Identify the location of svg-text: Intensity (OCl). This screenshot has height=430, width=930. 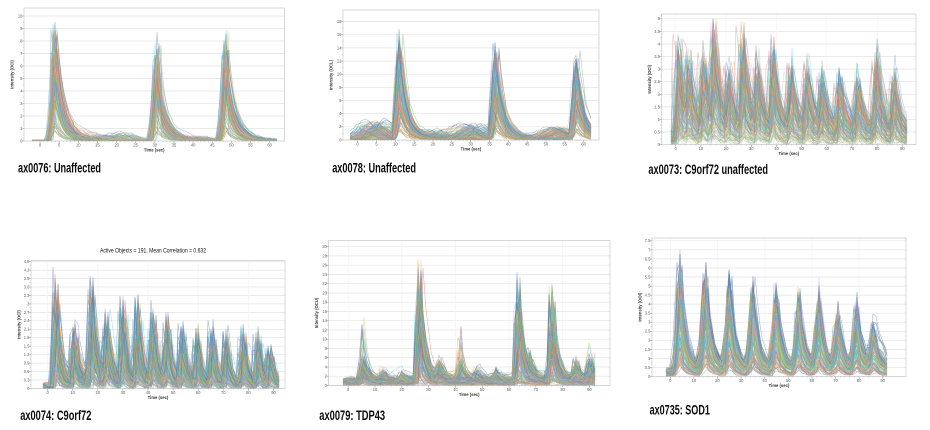
(19, 324).